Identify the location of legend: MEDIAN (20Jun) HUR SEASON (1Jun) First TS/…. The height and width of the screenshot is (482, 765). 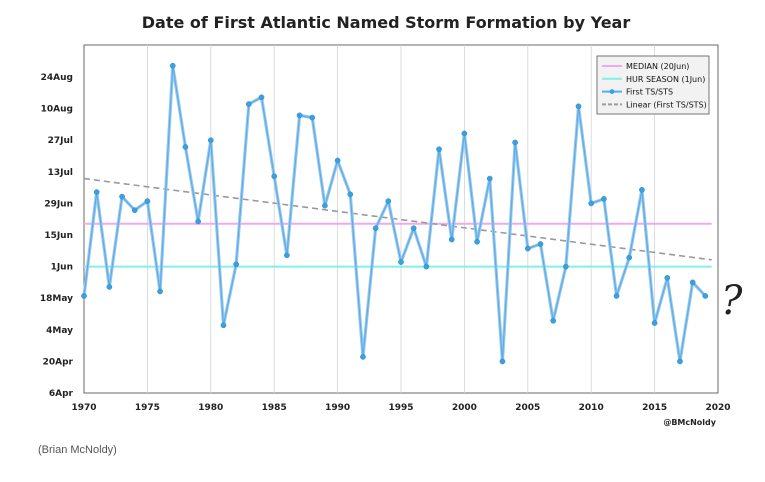
(653, 85).